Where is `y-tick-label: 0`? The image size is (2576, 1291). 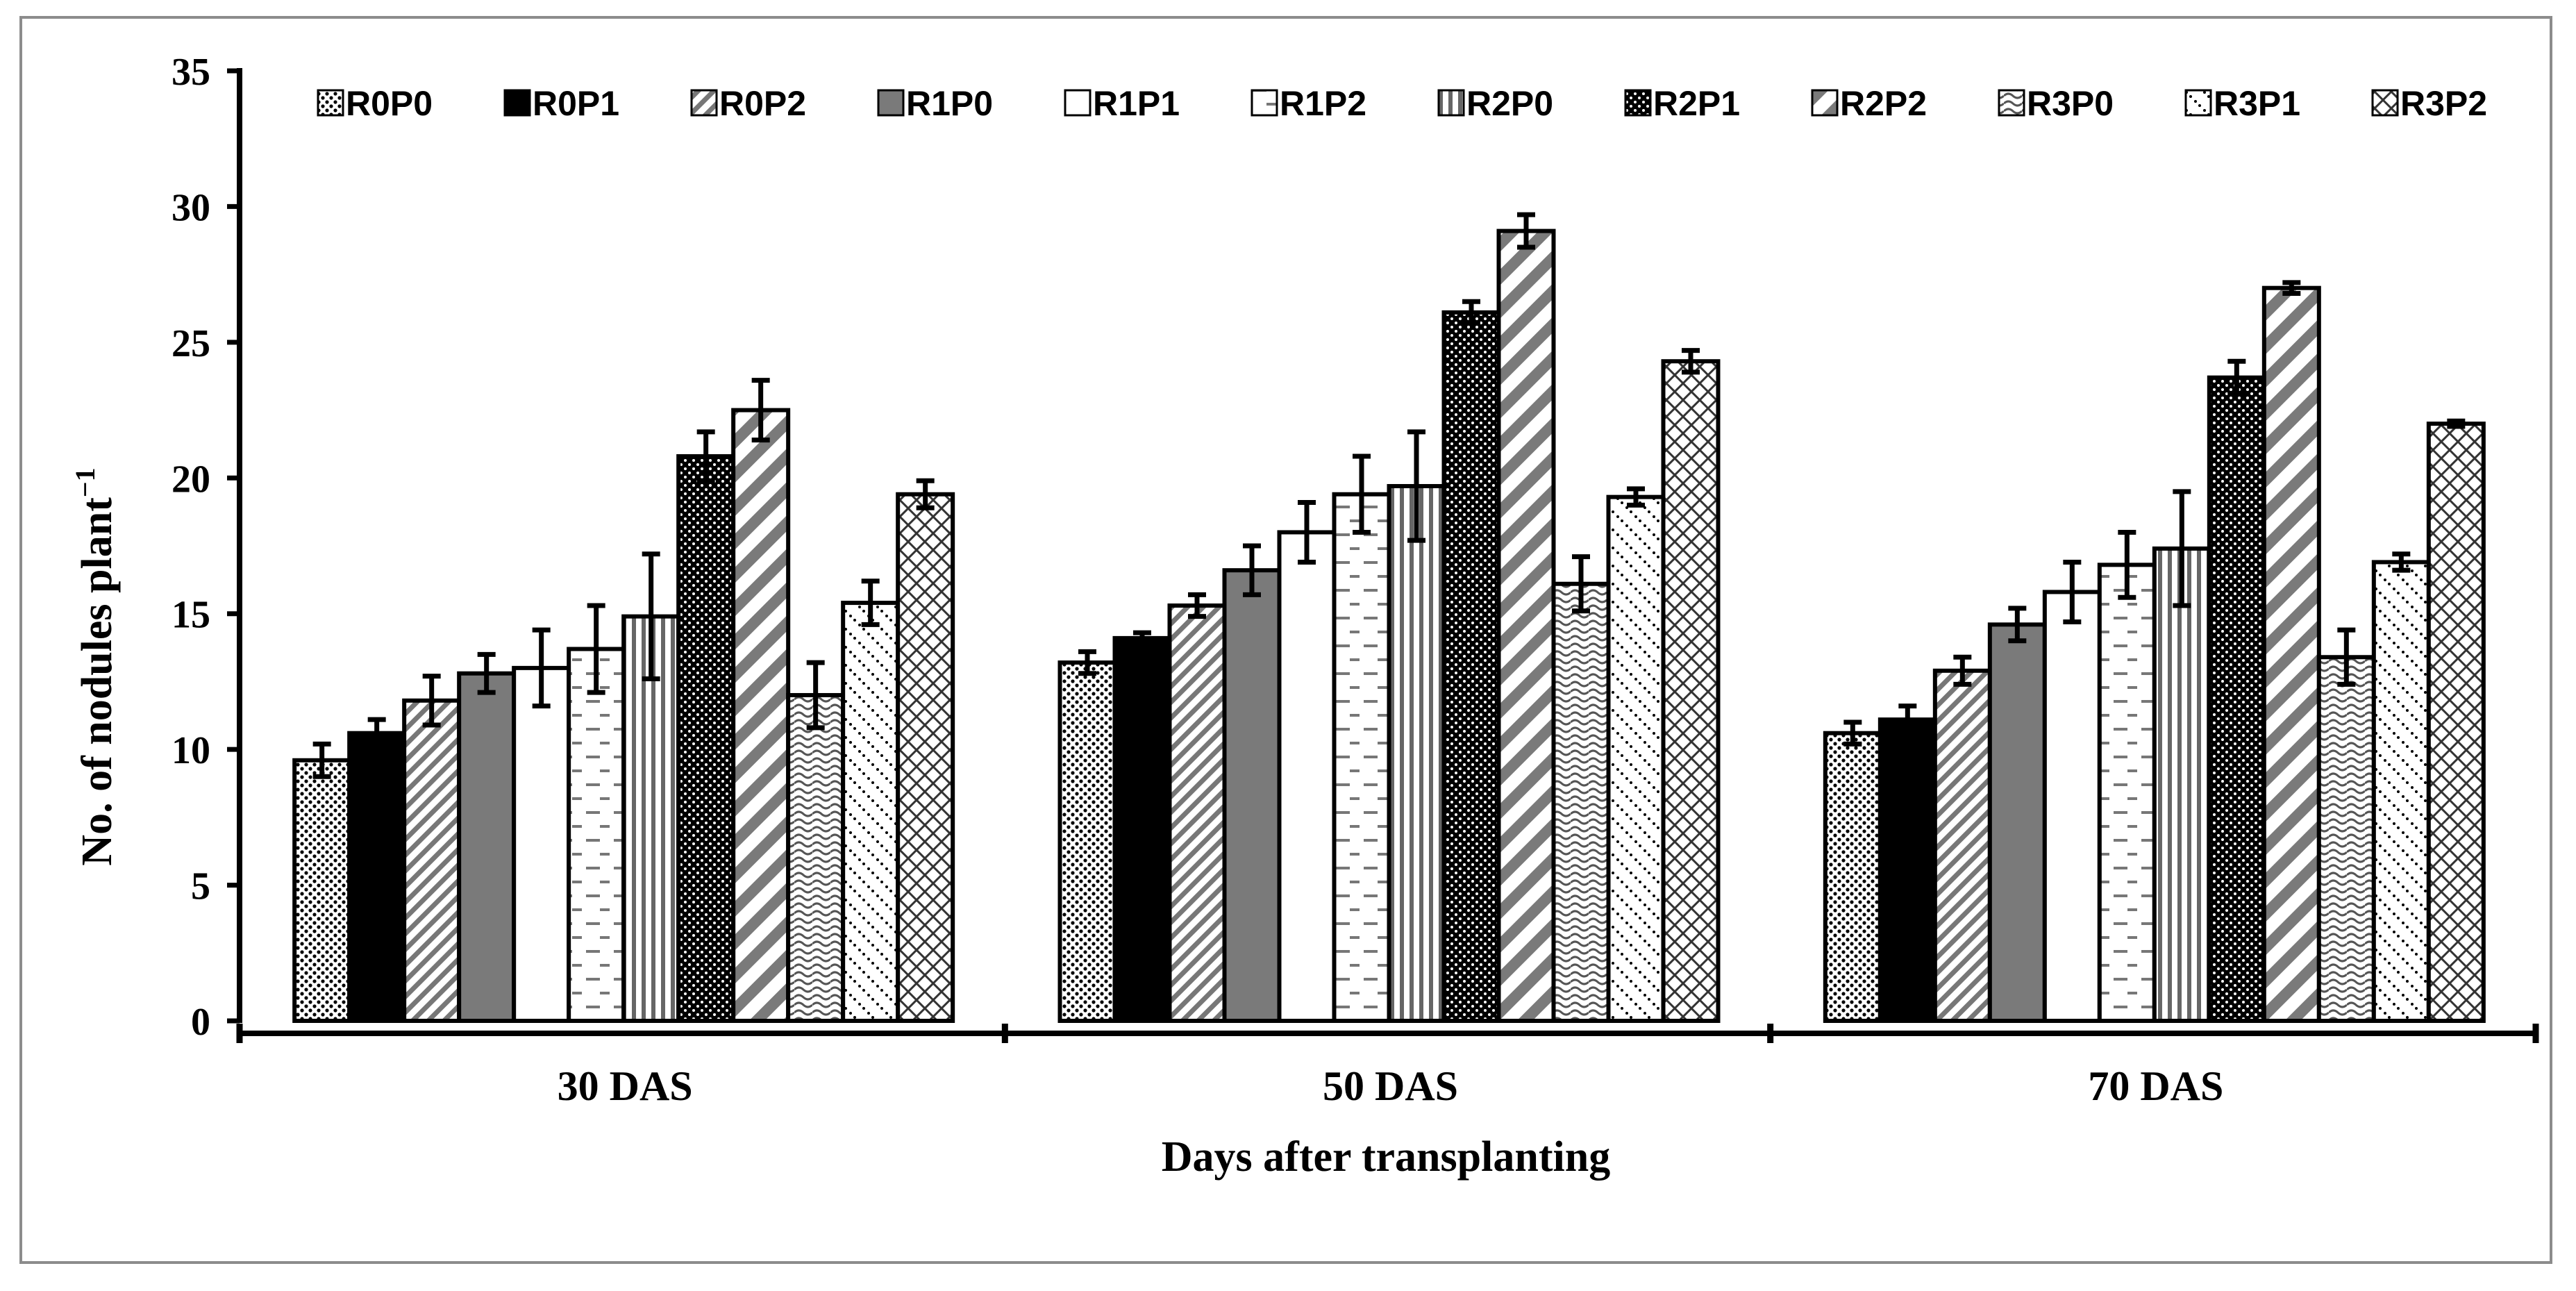 y-tick-label: 0 is located at coordinates (200, 1022).